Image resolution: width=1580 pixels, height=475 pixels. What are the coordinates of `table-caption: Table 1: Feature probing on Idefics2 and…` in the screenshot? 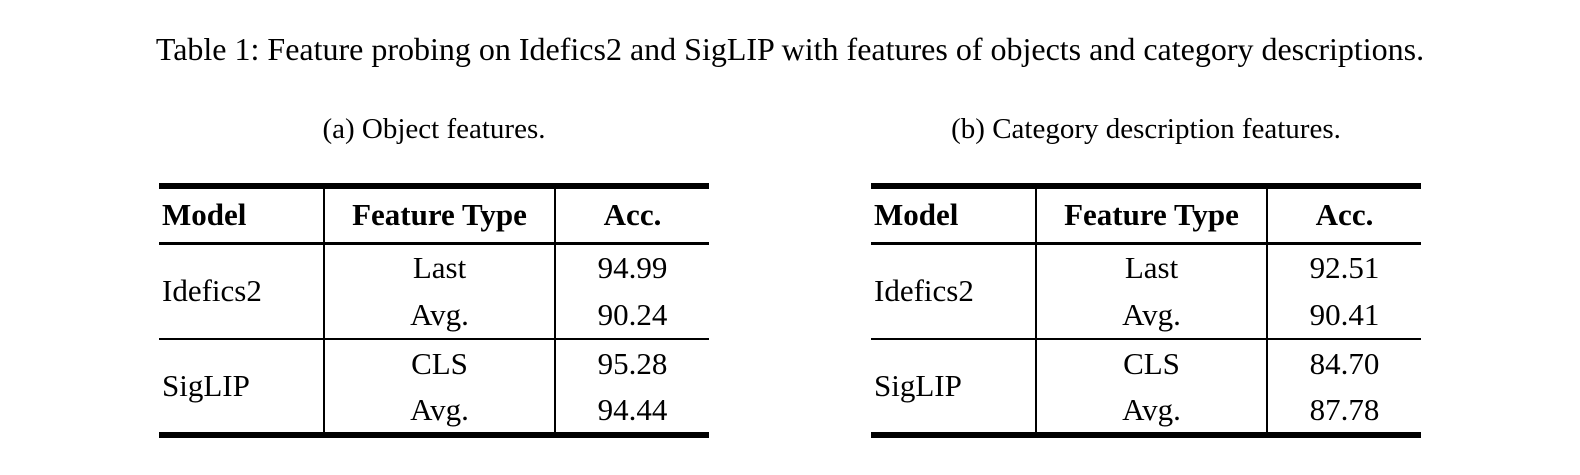 It's located at (790, 49).